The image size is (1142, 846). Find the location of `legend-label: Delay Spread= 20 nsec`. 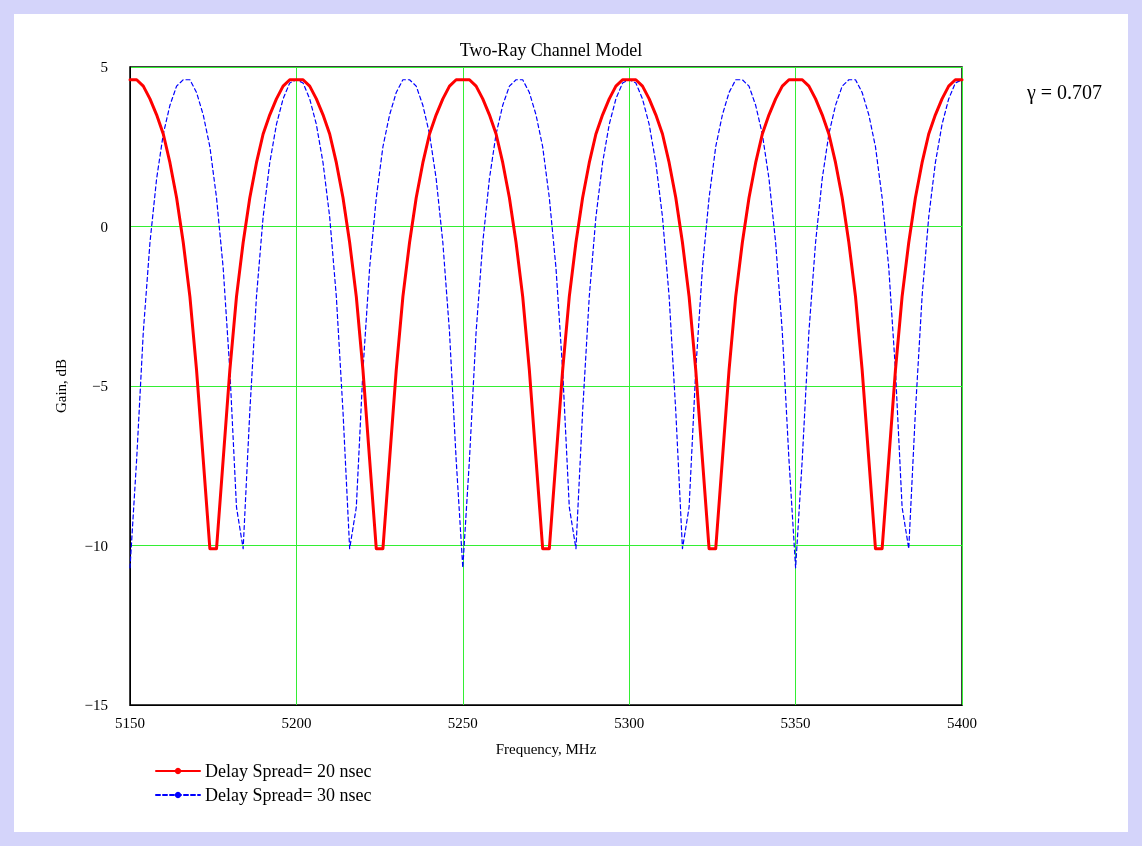

legend-label: Delay Spread= 20 nsec is located at coordinates (288, 771).